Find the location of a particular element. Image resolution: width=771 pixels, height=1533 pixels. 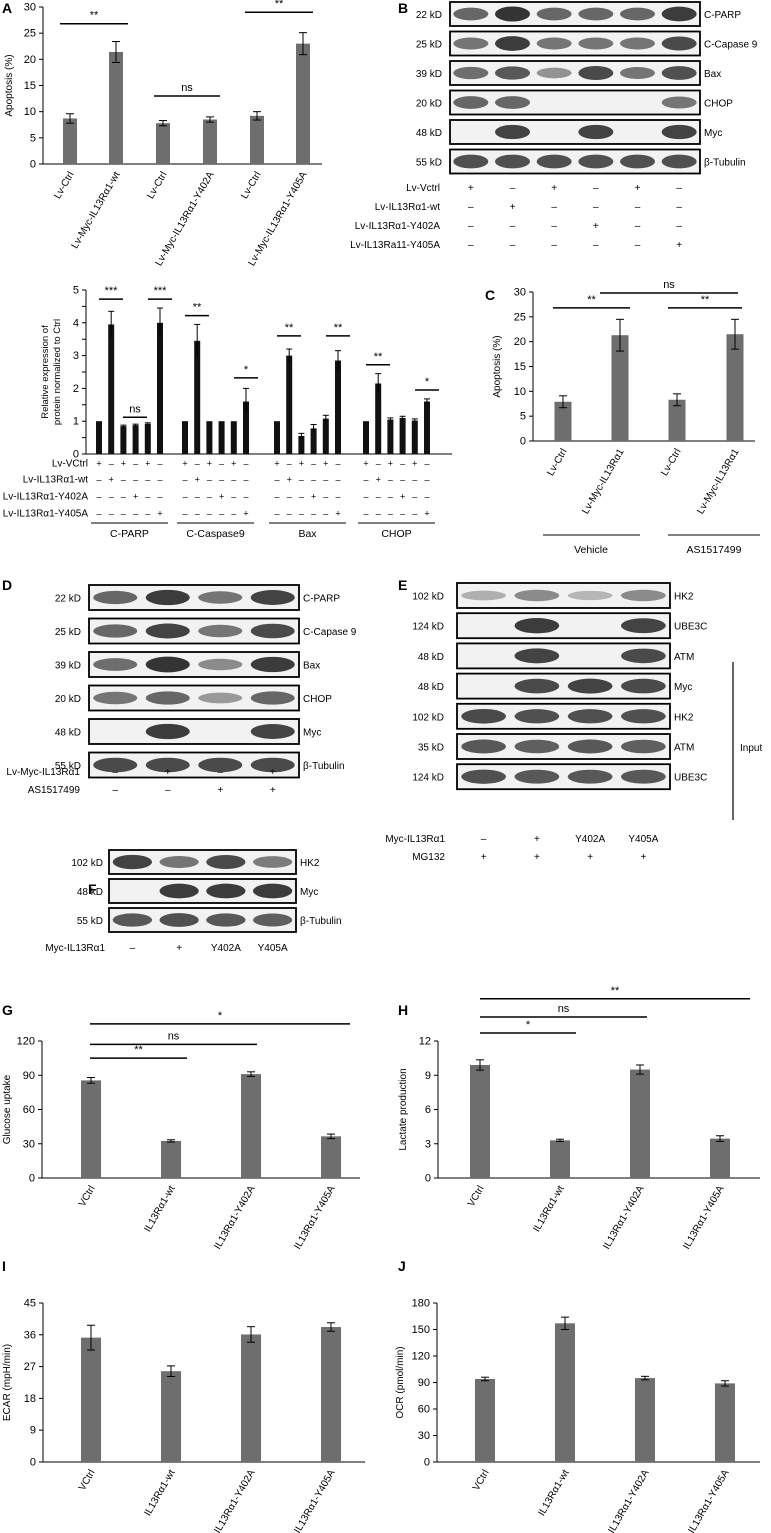

treatment-label: Lv-IL13Rα1-Y405A is located at coordinates (46, 514).